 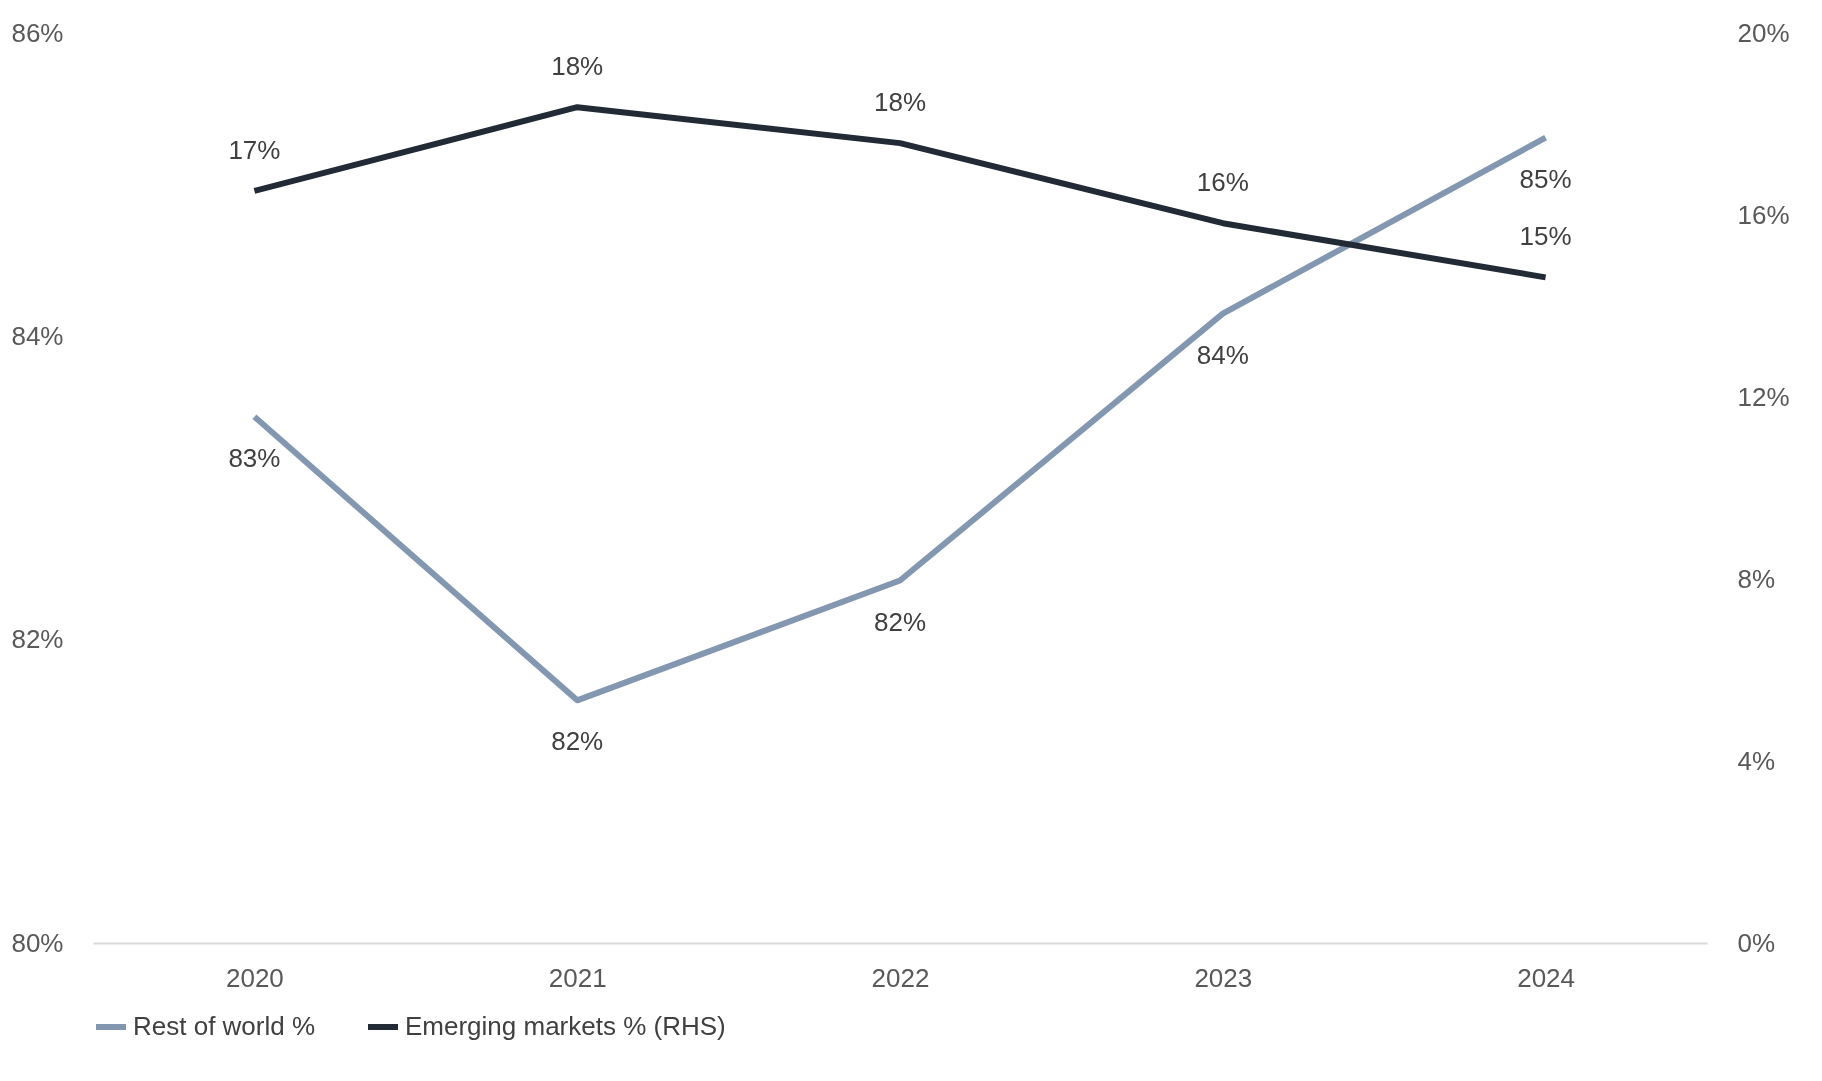 I want to click on y2-tick-label: 4%, so click(x=1756, y=760).